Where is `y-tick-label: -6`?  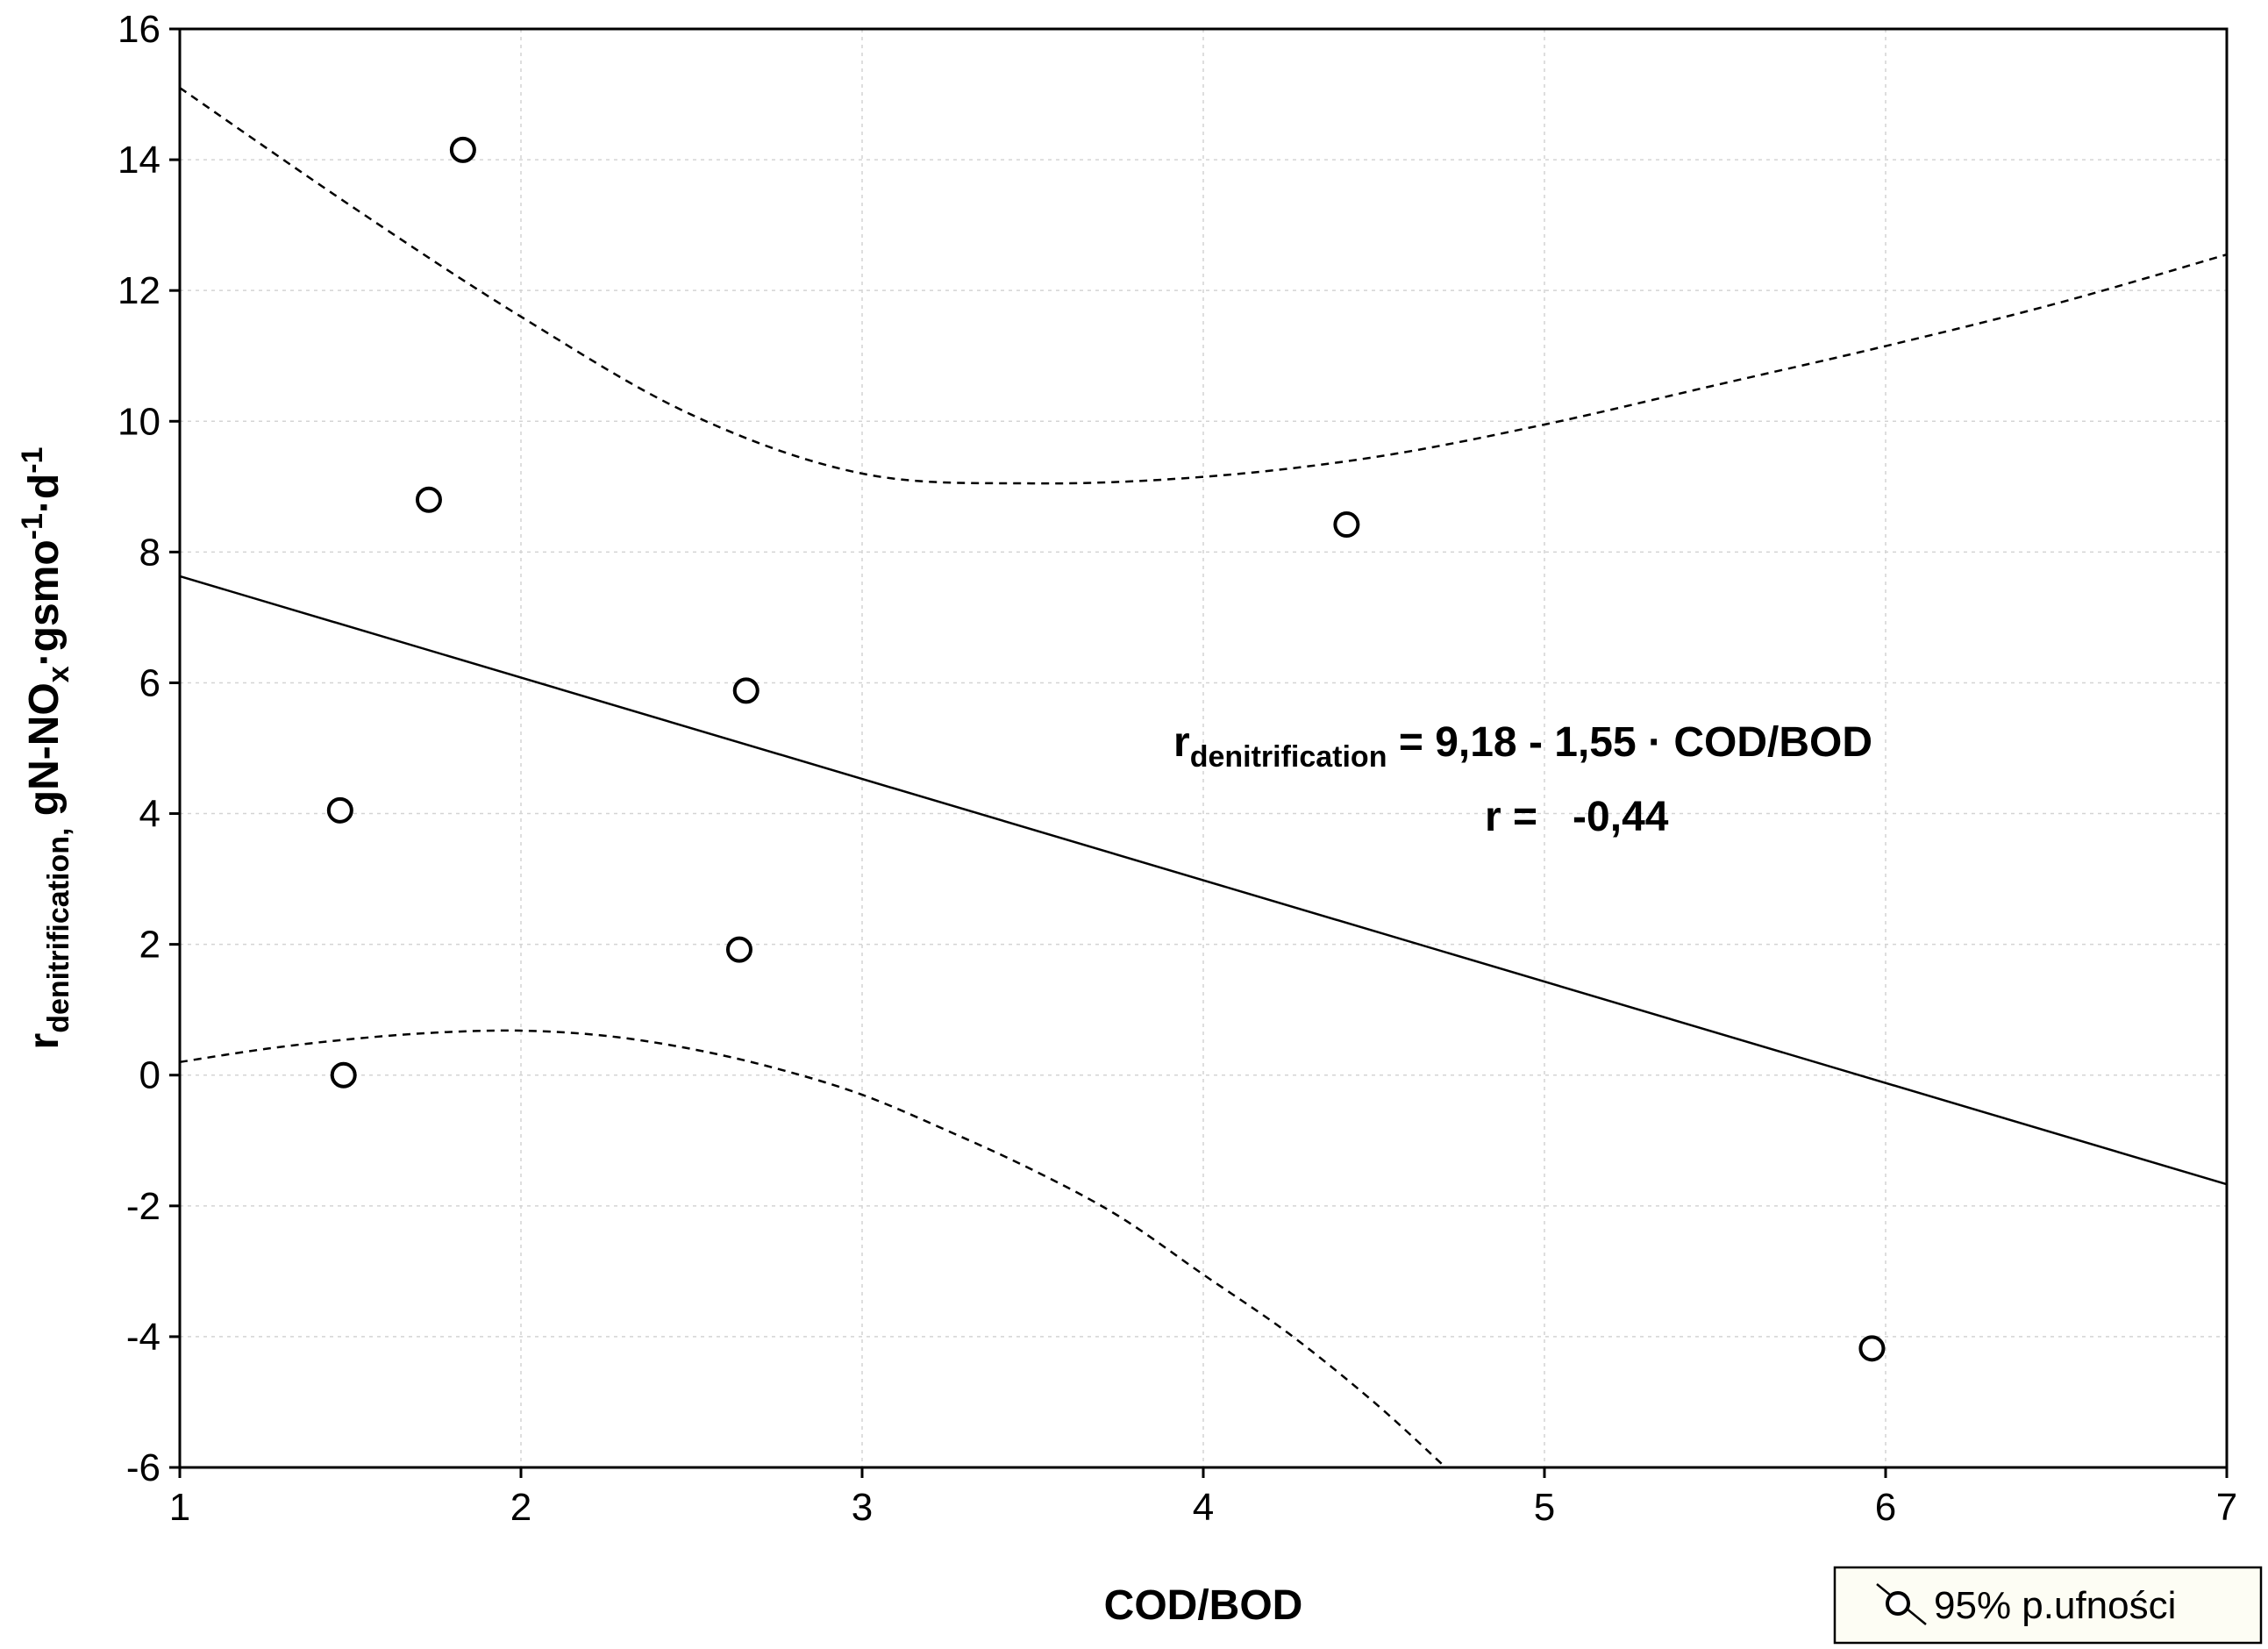 y-tick-label: -6 is located at coordinates (143, 1467).